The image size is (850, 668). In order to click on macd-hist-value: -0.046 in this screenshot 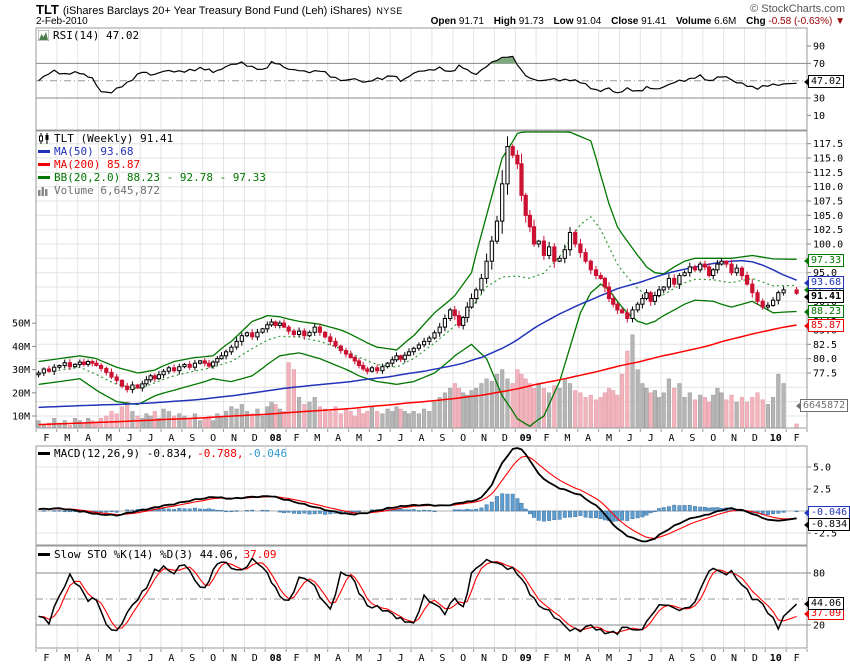, I will do `click(267, 453)`.